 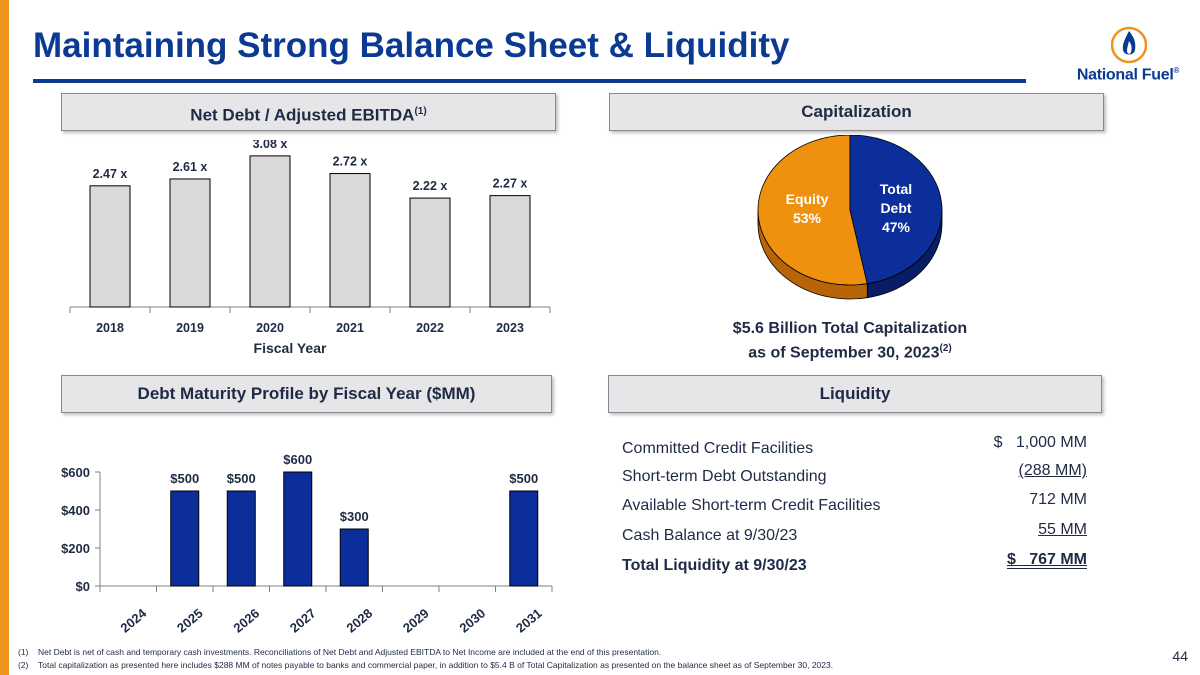 I want to click on category-label-2028: 2028, so click(x=359, y=621).